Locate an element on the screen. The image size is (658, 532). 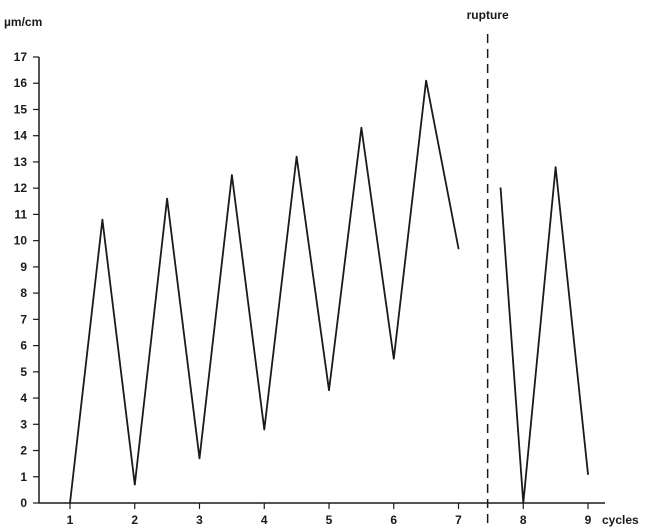
y-tick-label: 12 is located at coordinates (21, 188).